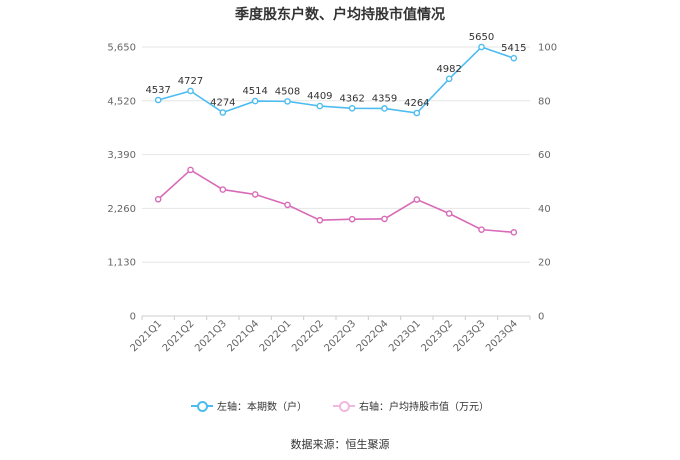  I want to click on legend-item-series-1: 右轴：户均持股市值（万元）, so click(411, 405).